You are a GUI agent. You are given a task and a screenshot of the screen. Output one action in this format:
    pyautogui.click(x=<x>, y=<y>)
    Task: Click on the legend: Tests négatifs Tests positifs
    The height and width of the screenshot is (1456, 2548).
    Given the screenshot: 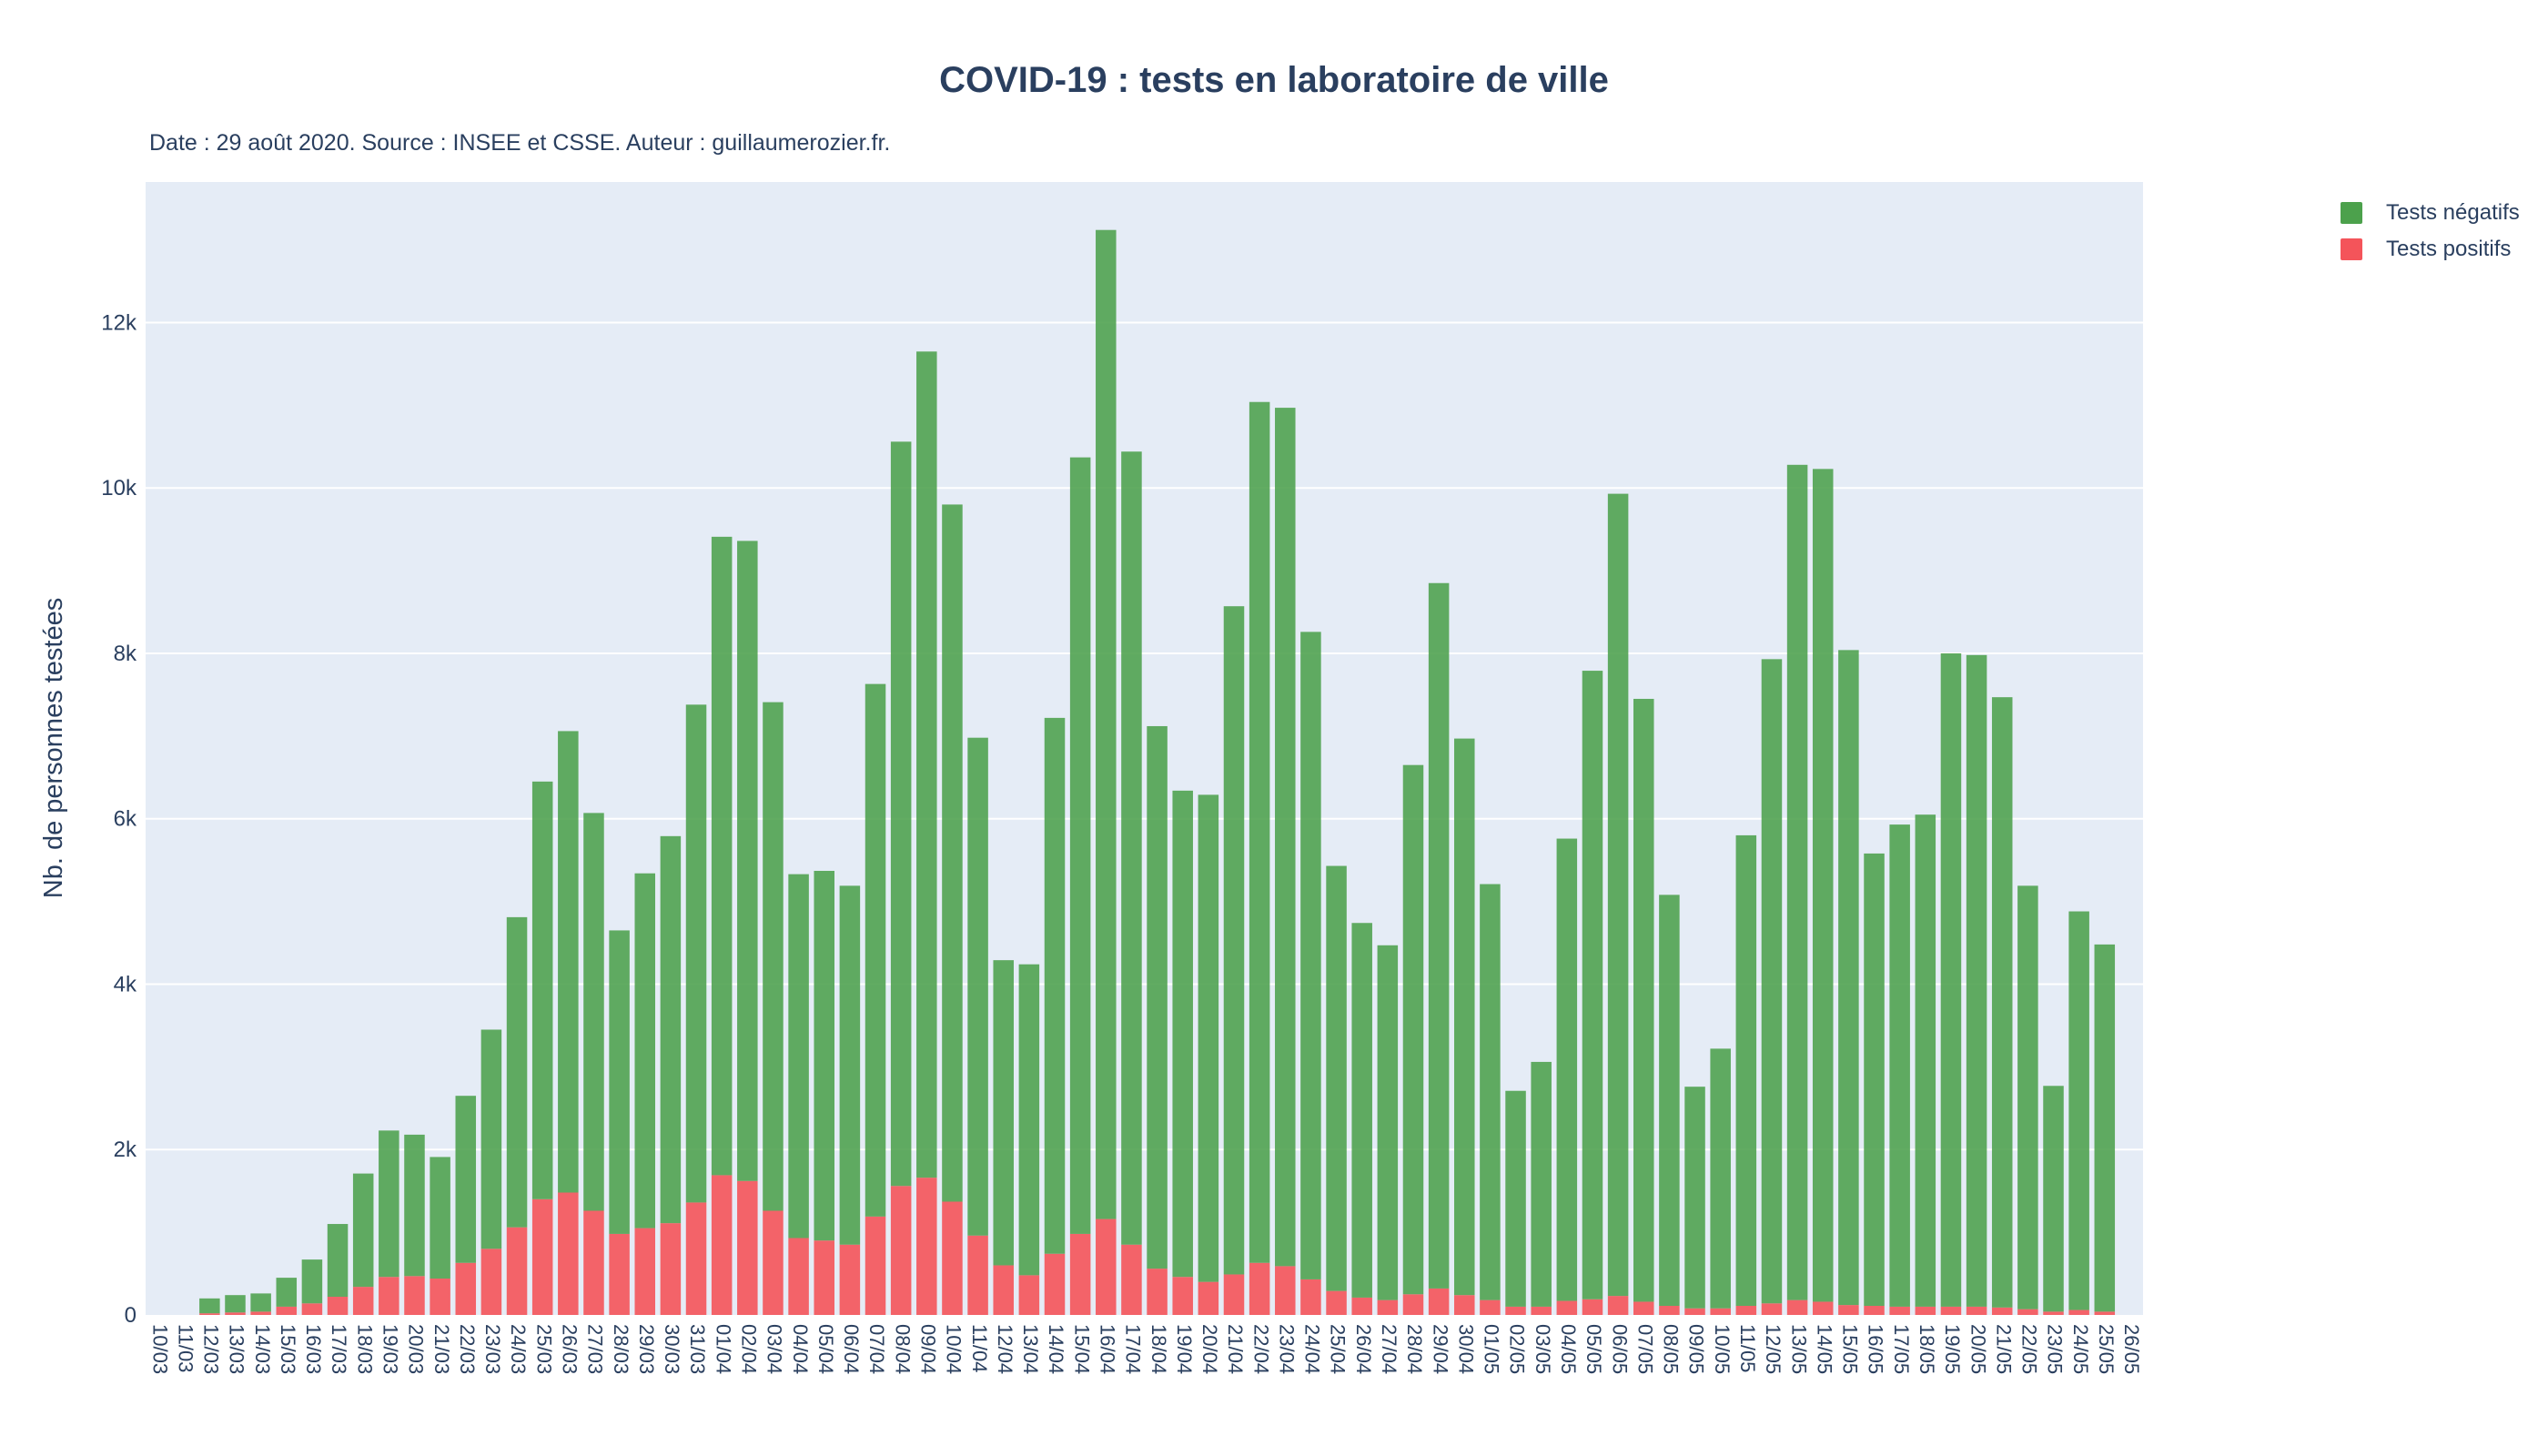 What is the action you would take?
    pyautogui.click(x=2431, y=232)
    